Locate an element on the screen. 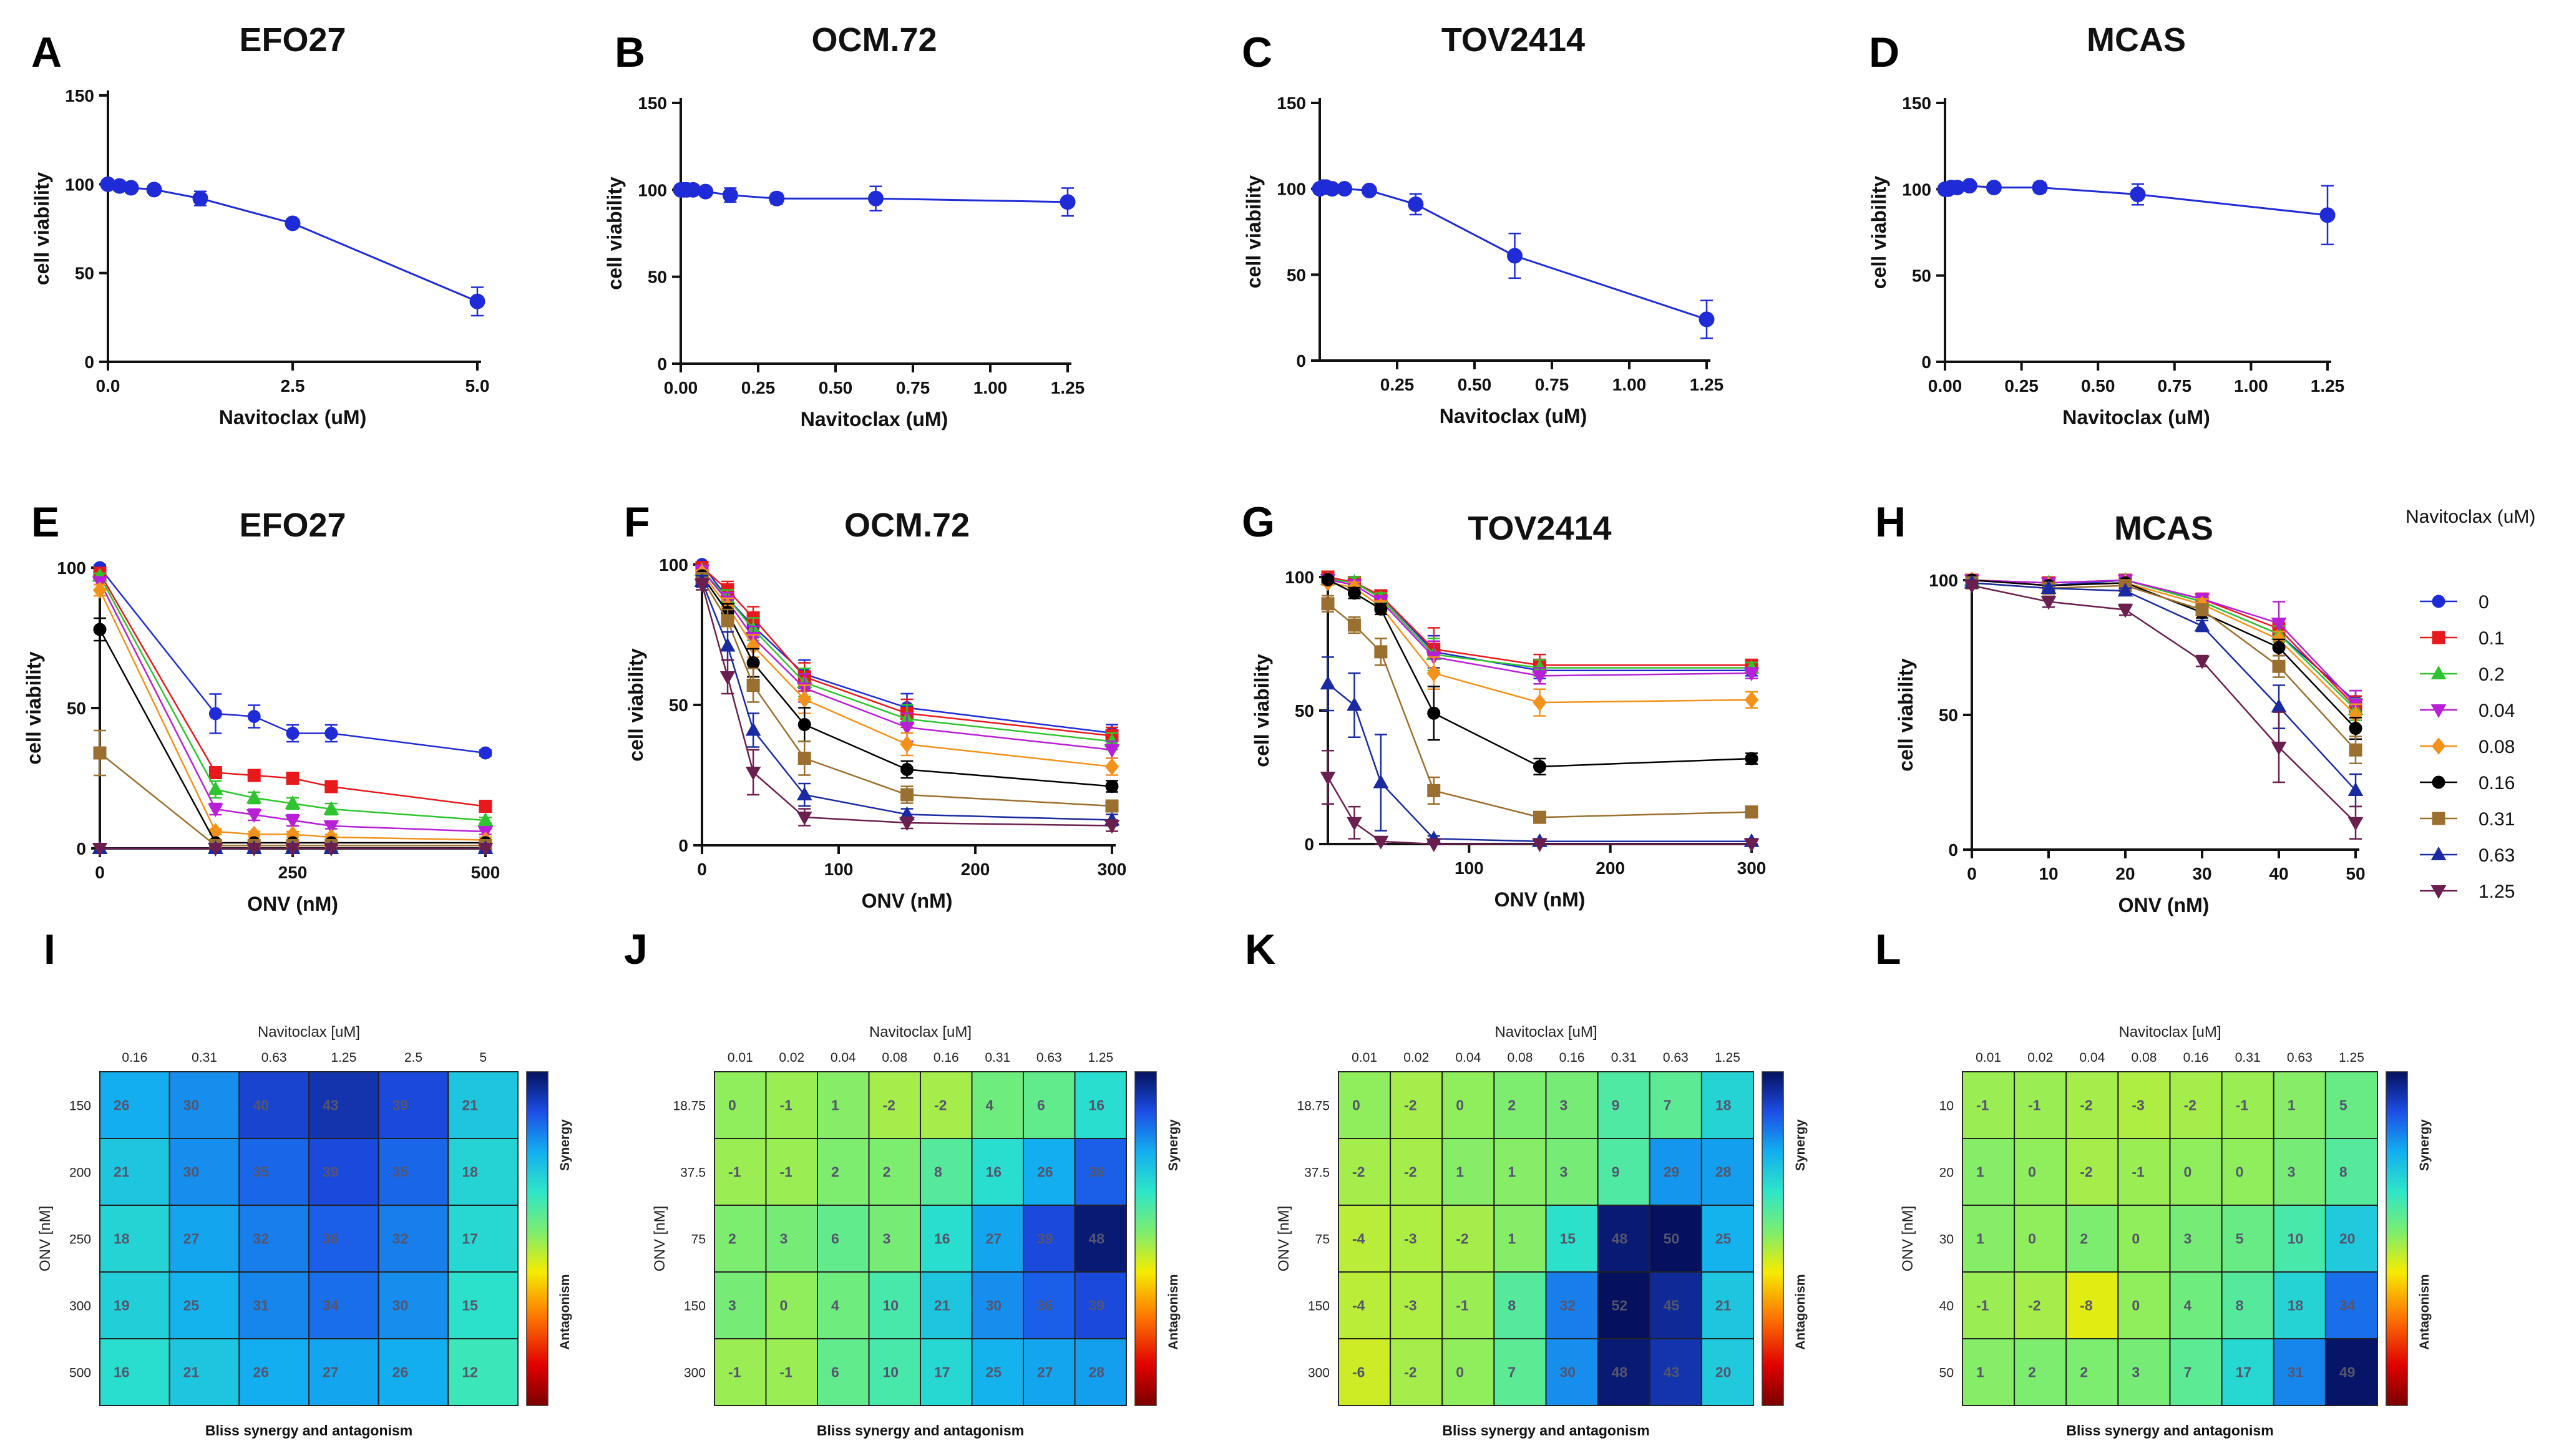 The image size is (2569, 1456). heatmap-row-label: 75 is located at coordinates (699, 1240).